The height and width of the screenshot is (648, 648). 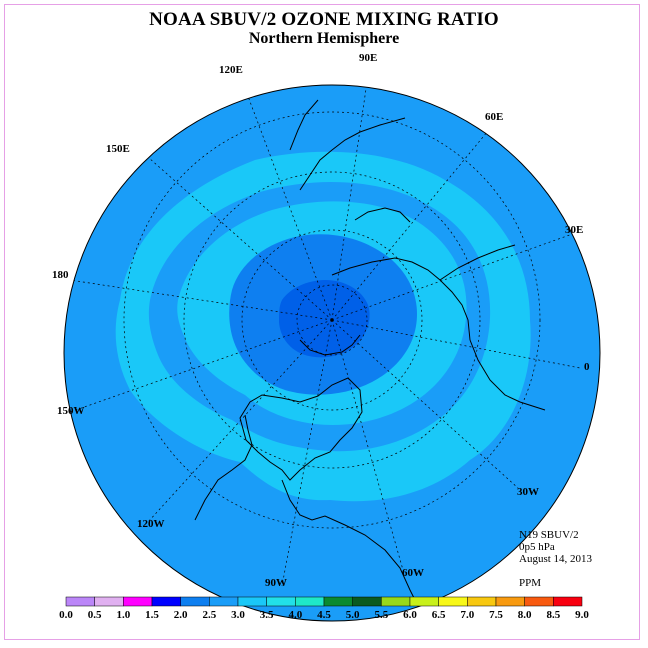 I want to click on lon-label-30e: 30E, so click(x=574, y=230).